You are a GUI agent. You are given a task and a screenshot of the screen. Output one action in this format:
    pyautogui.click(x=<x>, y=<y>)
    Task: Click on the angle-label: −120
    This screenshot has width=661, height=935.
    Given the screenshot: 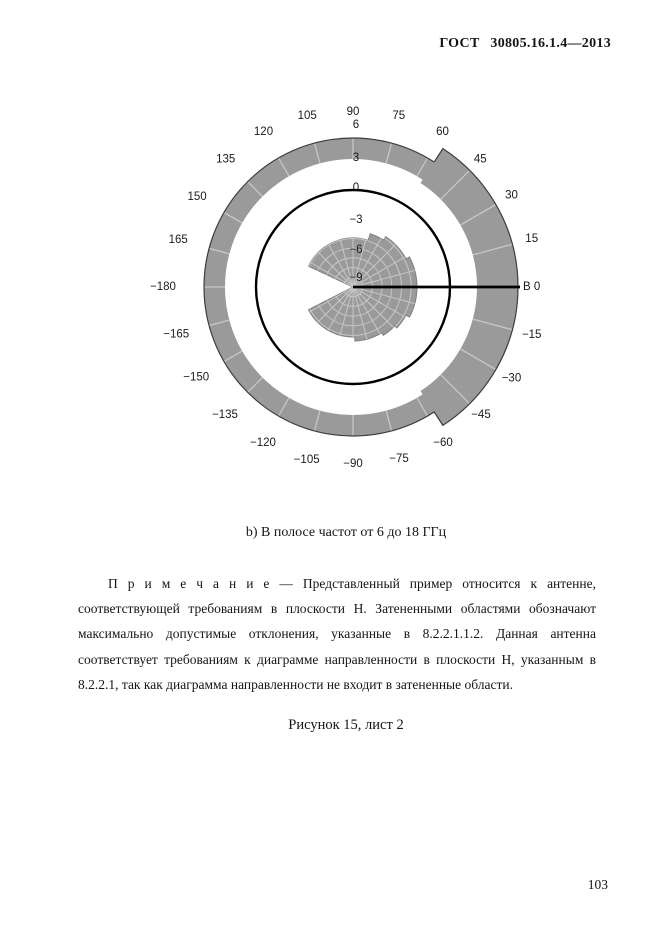 What is the action you would take?
    pyautogui.click(x=263, y=443)
    